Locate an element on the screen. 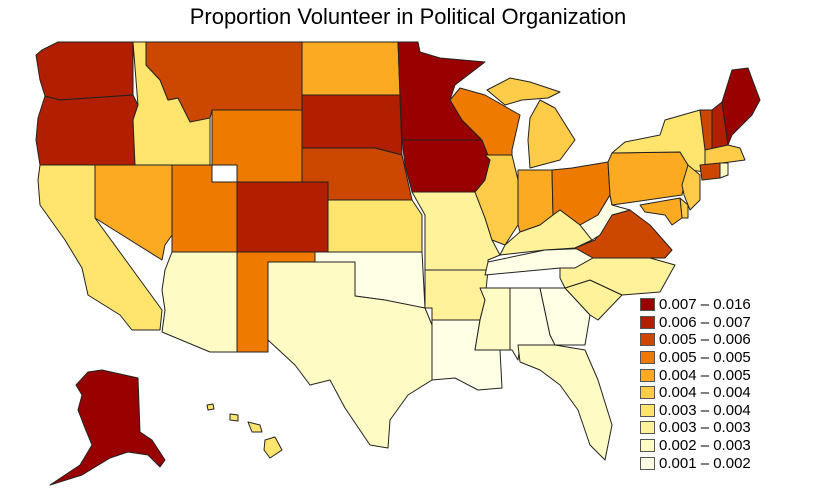  legend-item: 0.005 – 0.006 is located at coordinates (695, 340).